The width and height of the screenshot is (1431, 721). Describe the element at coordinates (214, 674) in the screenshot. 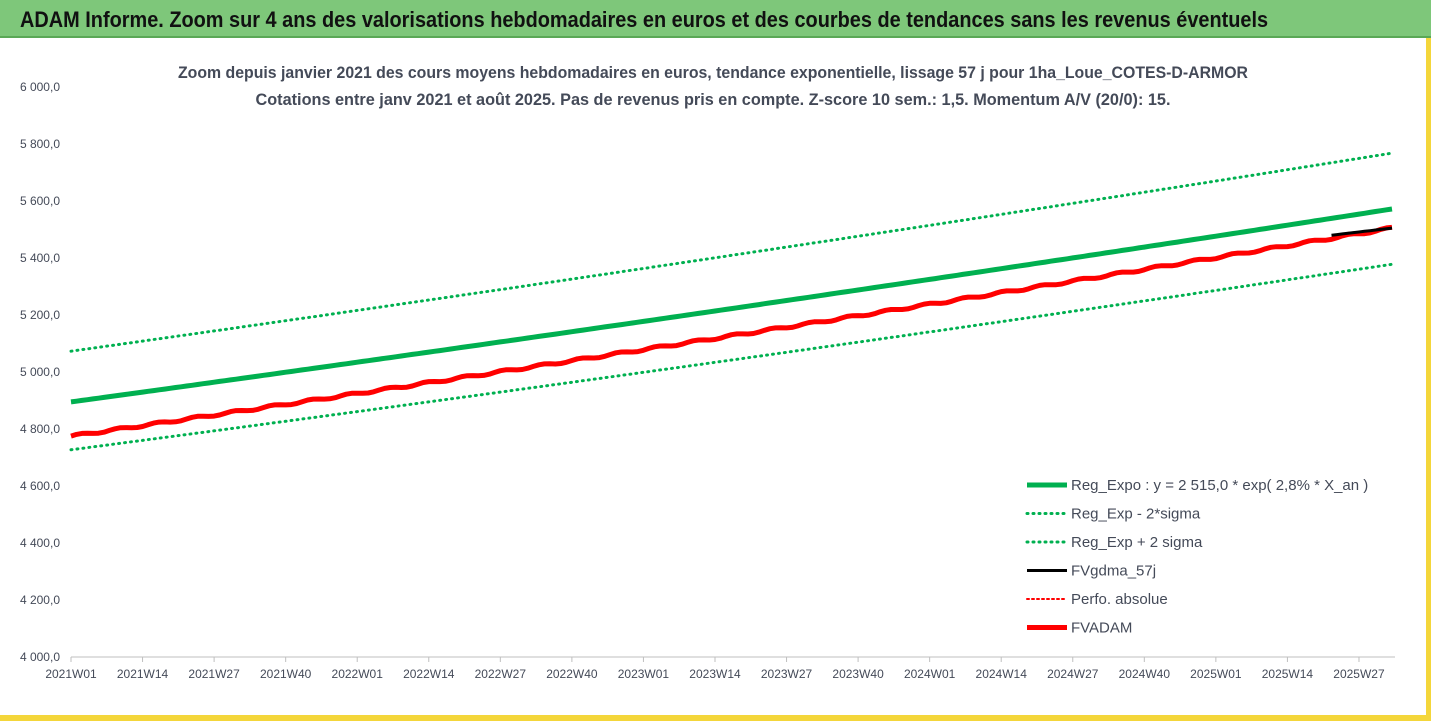

I see `x-tick-label: 2021W27` at that location.